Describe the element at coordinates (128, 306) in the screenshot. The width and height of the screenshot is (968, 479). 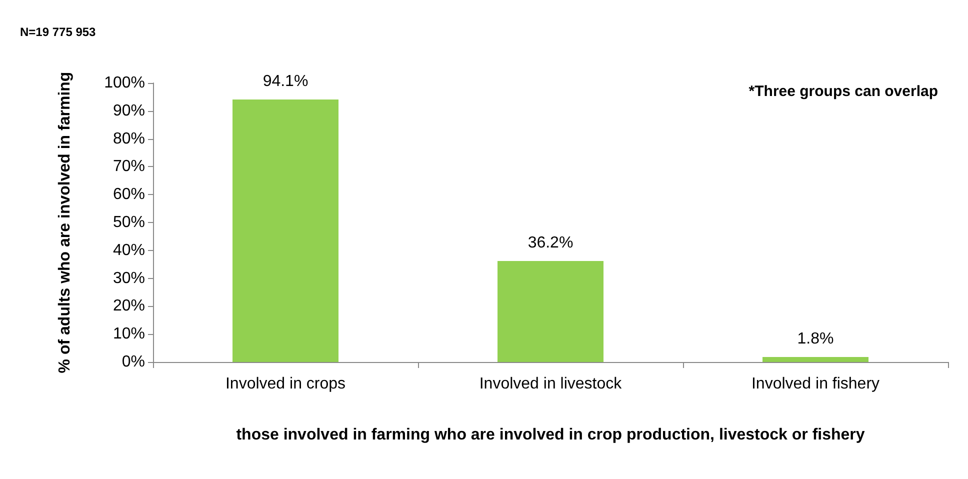
I see `y-tick-label: 20%` at that location.